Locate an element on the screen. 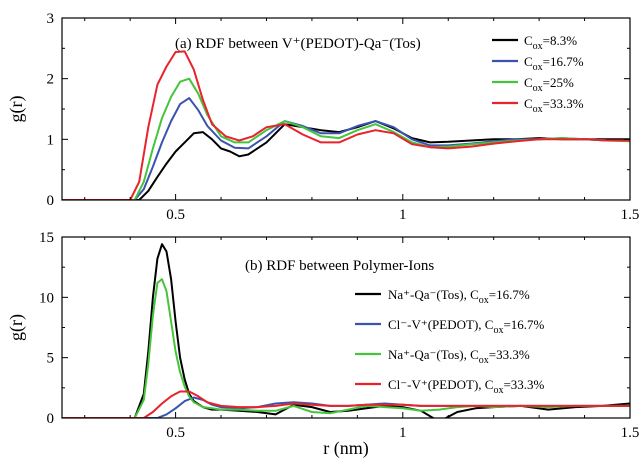 The width and height of the screenshot is (640, 458). legend-label: Na⁺-Qa⁻(Tos), Cox=16.7% is located at coordinates (459, 296).